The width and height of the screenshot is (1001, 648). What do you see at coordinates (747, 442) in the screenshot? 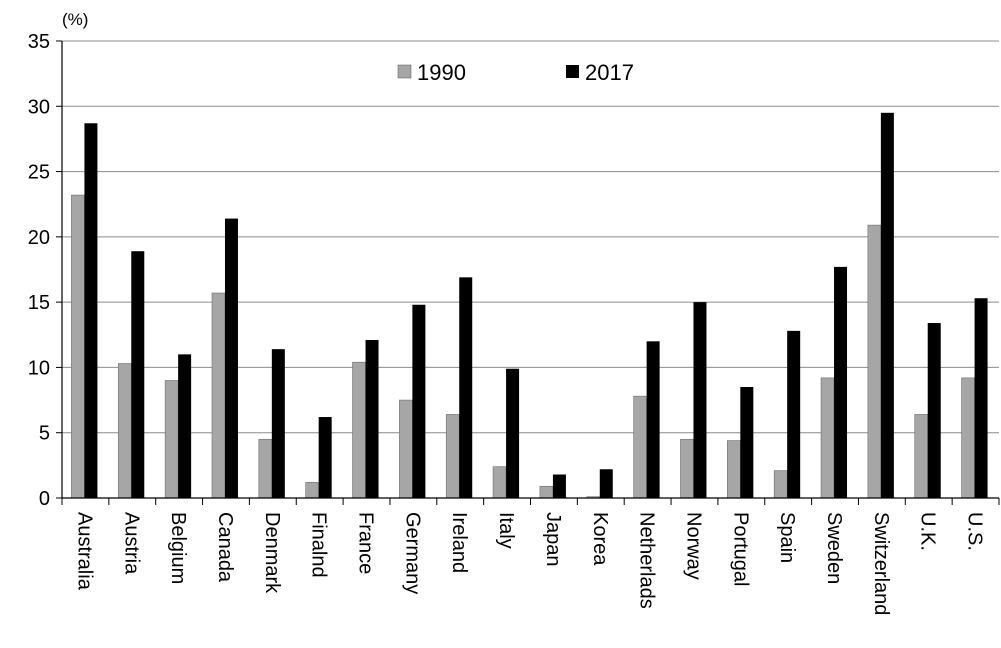
I see `bar-2017-Portugal` at bounding box center [747, 442].